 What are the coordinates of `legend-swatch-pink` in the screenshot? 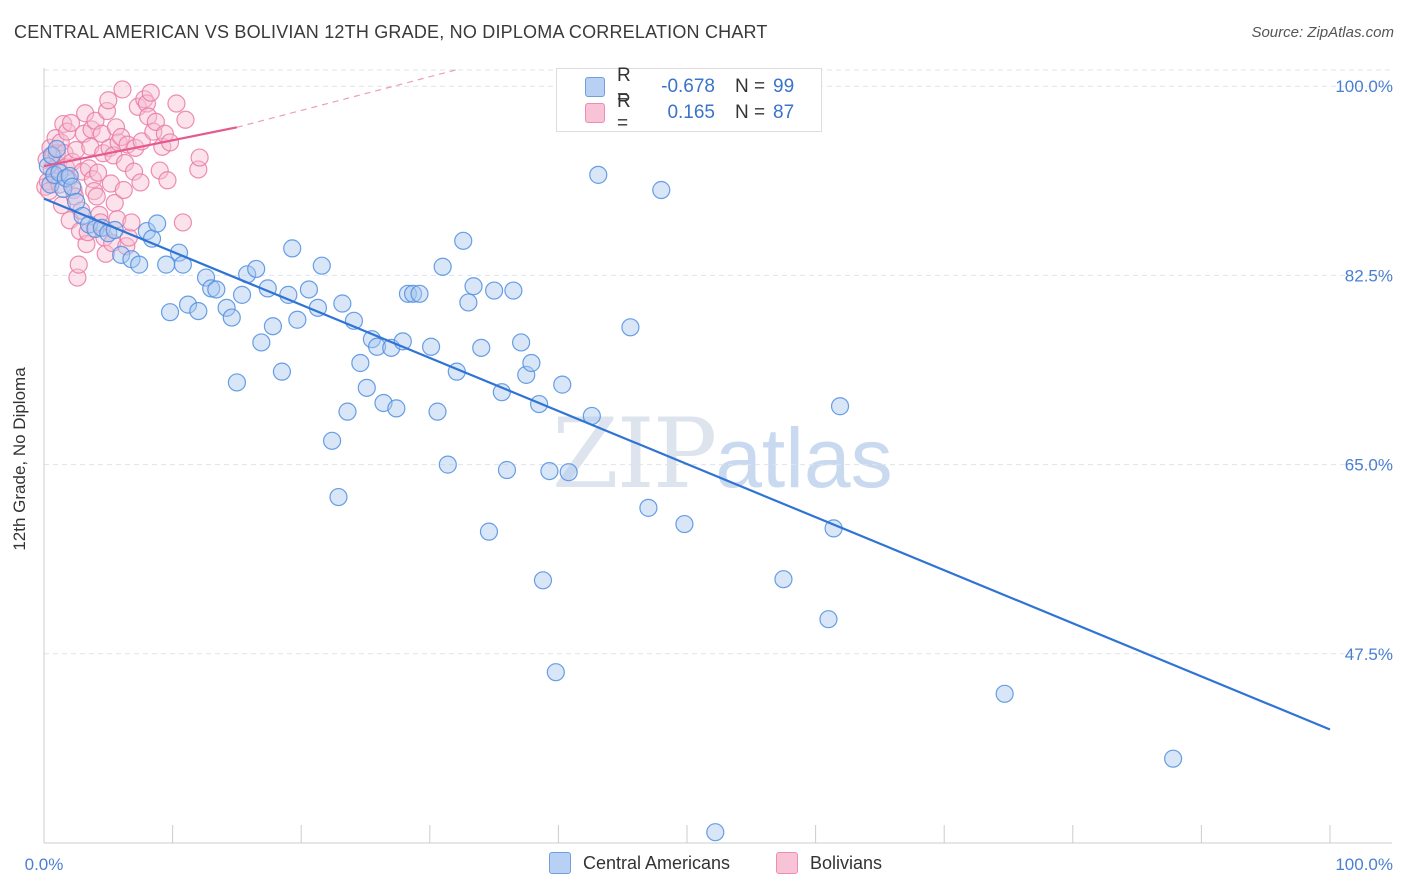 It's located at (595, 113).